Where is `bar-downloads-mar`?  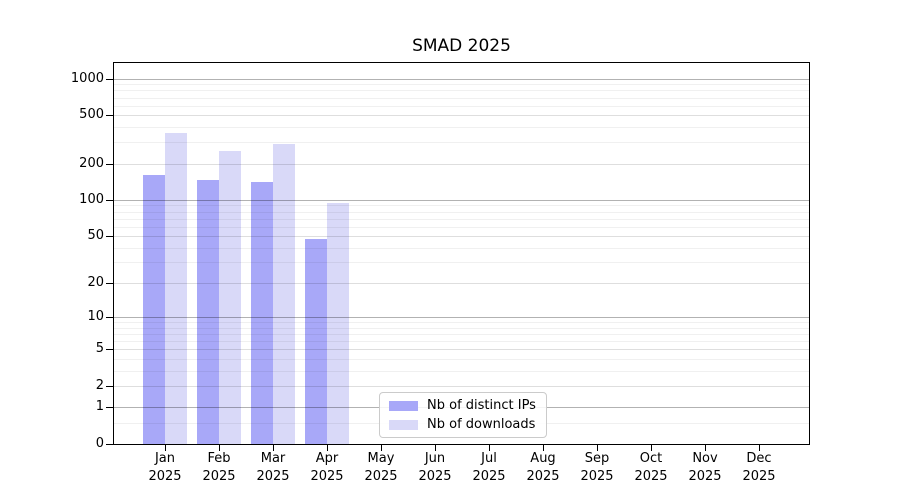
bar-downloads-mar is located at coordinates (284, 294).